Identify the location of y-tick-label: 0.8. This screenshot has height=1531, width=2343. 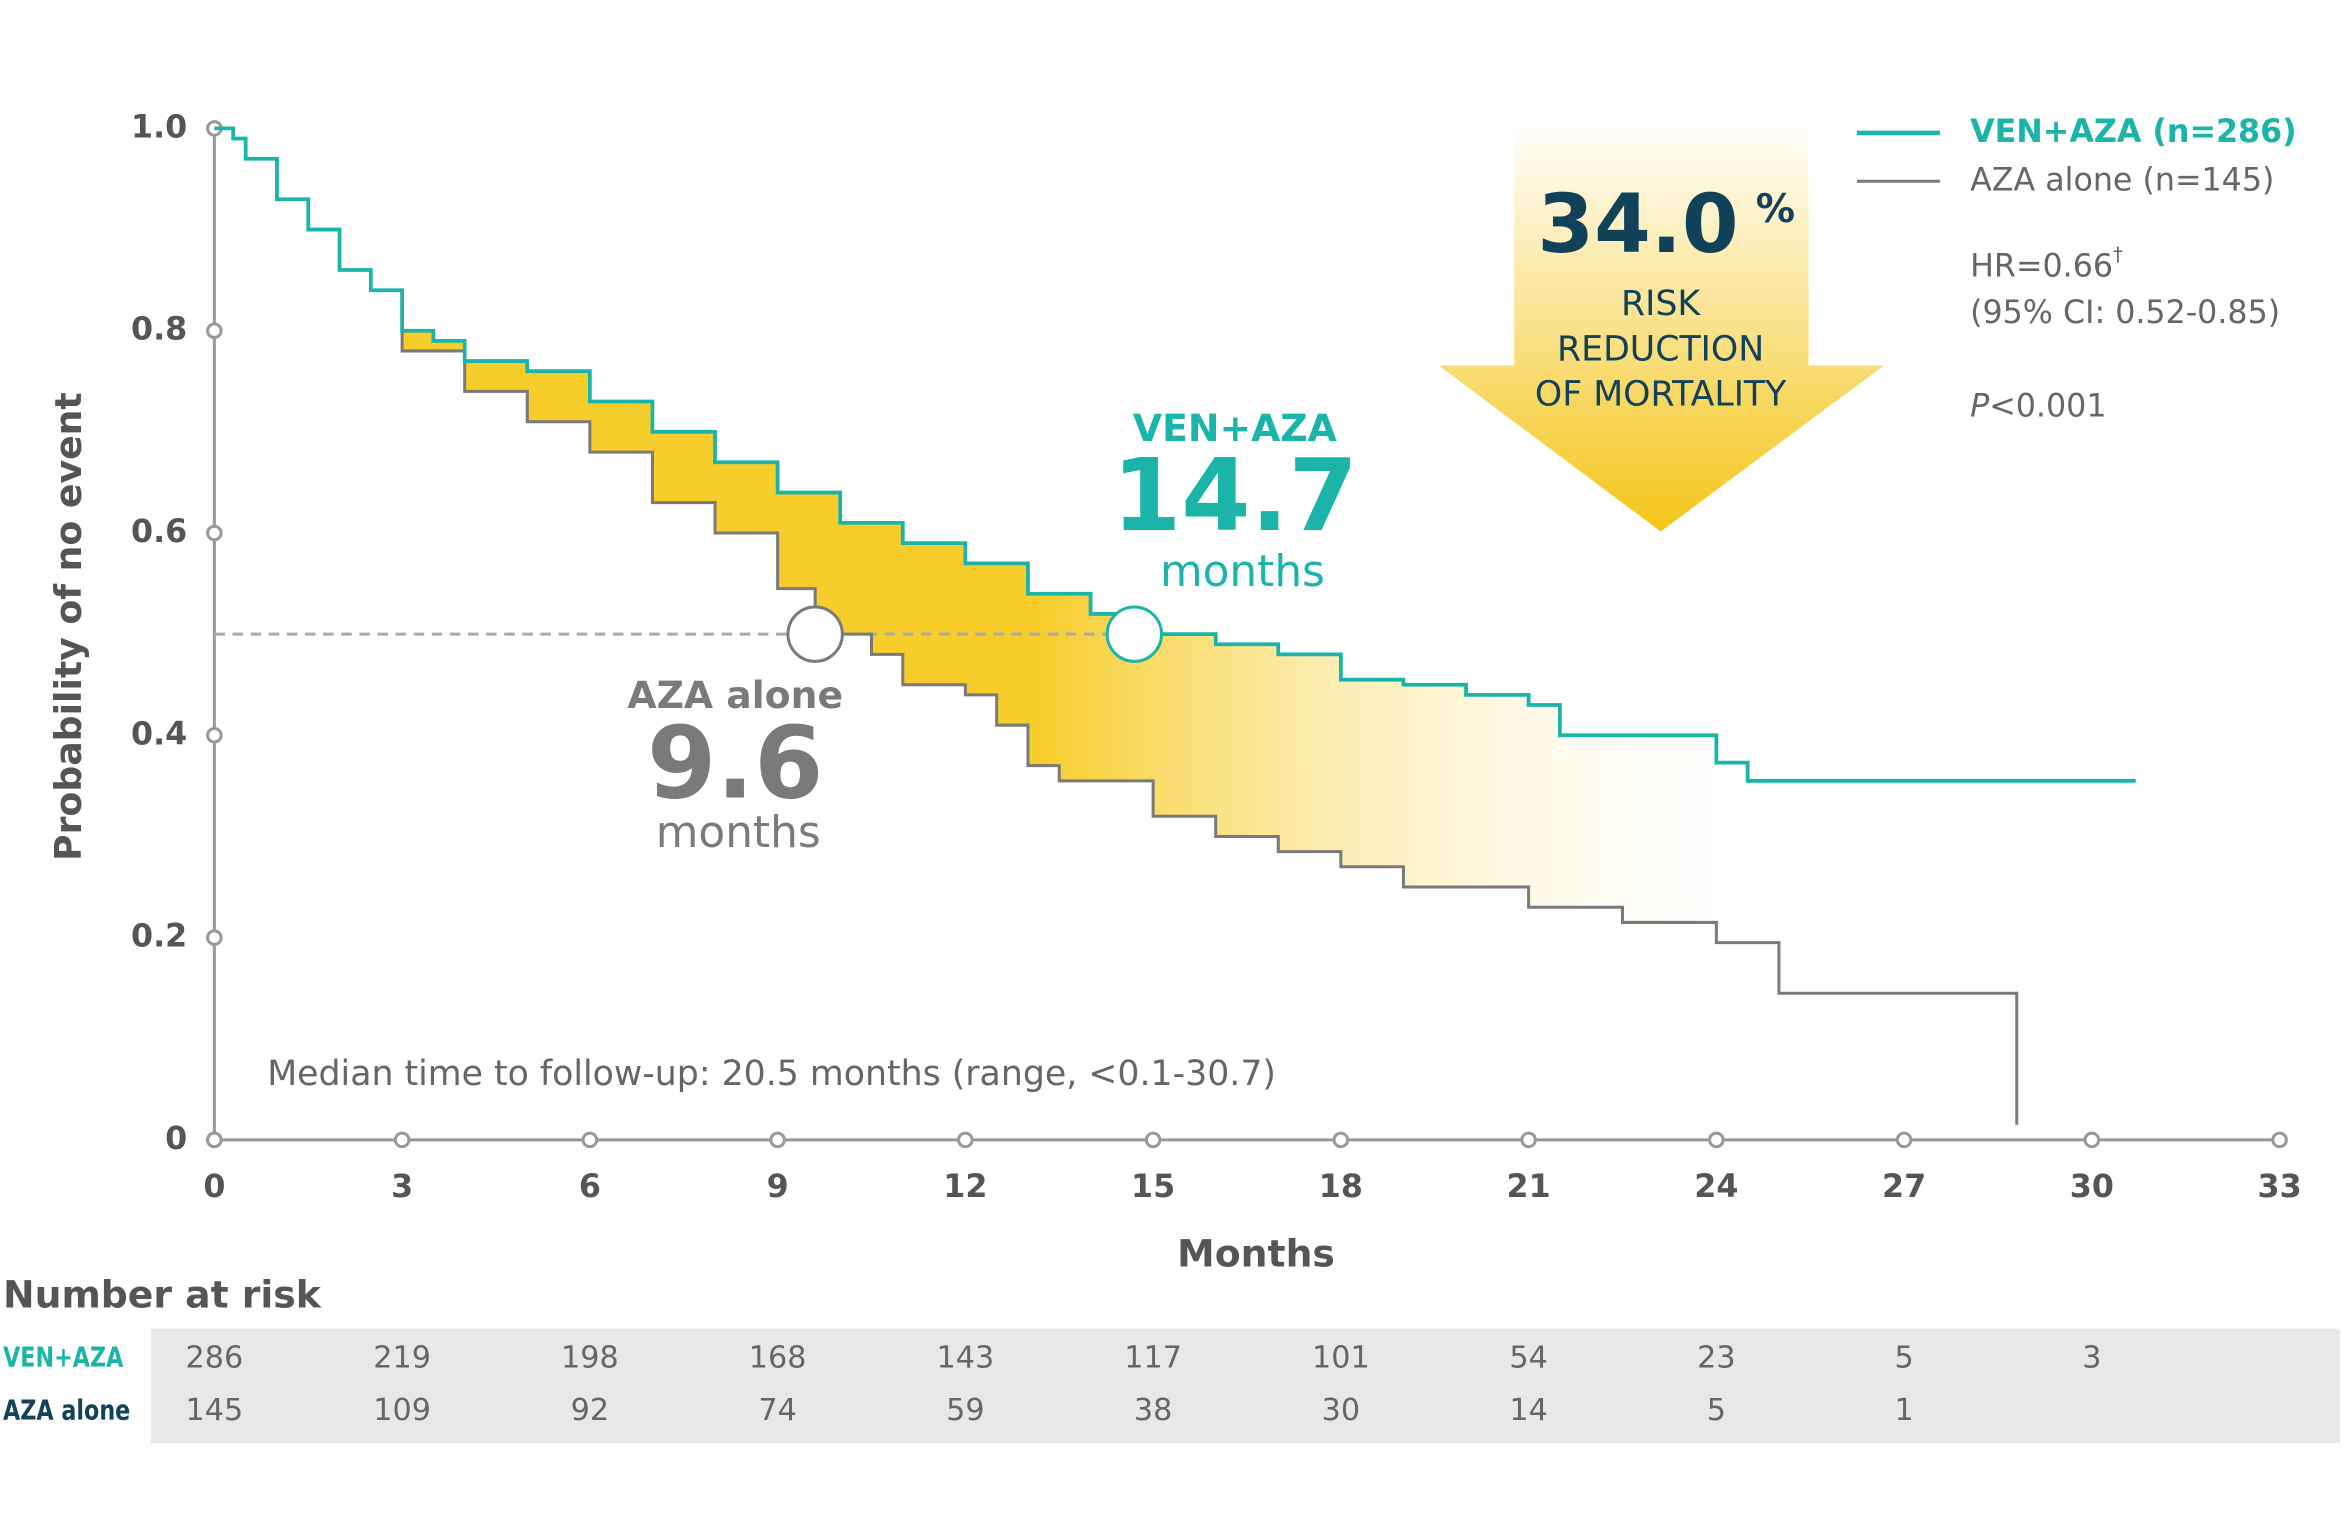
(159, 330).